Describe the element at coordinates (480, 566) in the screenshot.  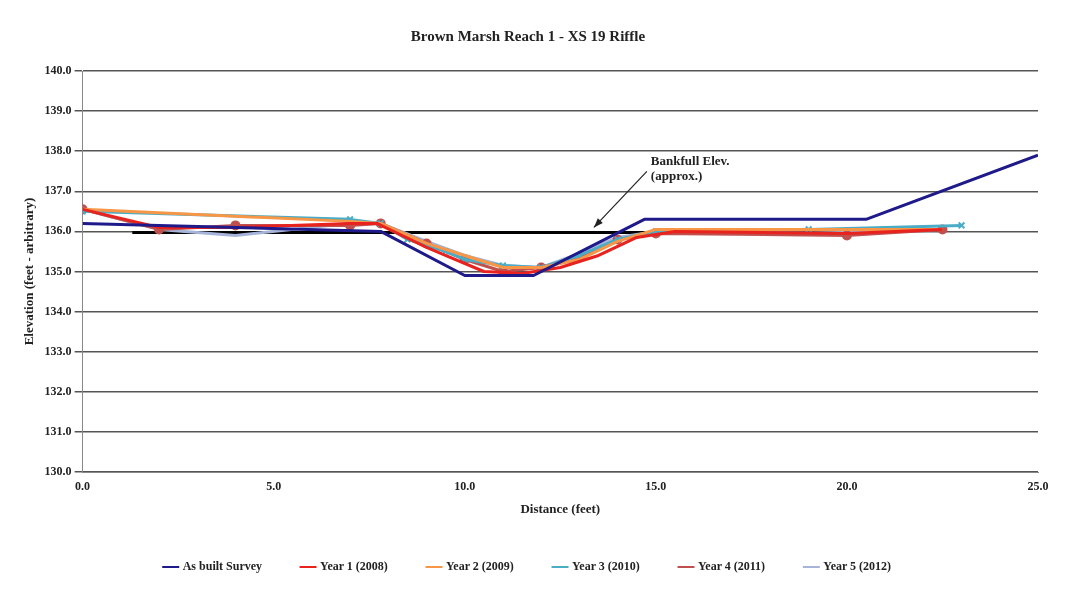
I see `legend-label: Year 2 (2009)` at that location.